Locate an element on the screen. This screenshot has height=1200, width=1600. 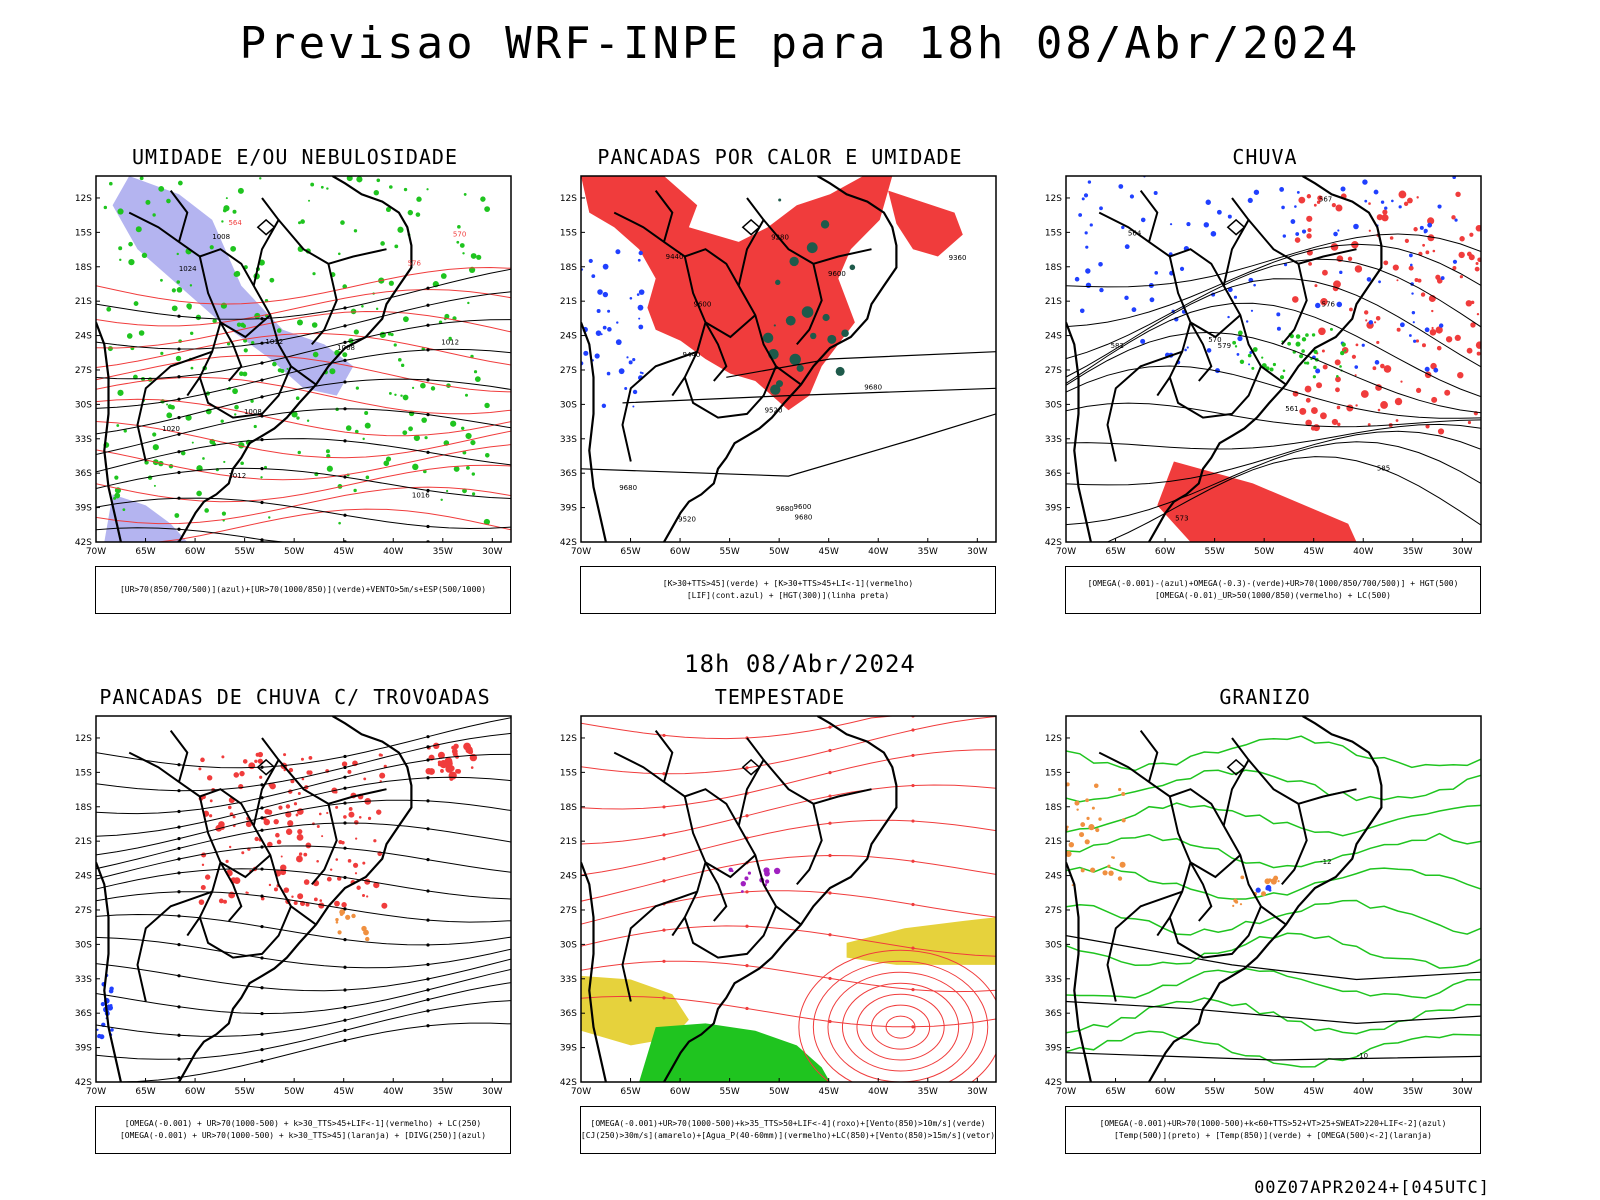
lat-tick-label: 15S is located at coordinates (83, 233).